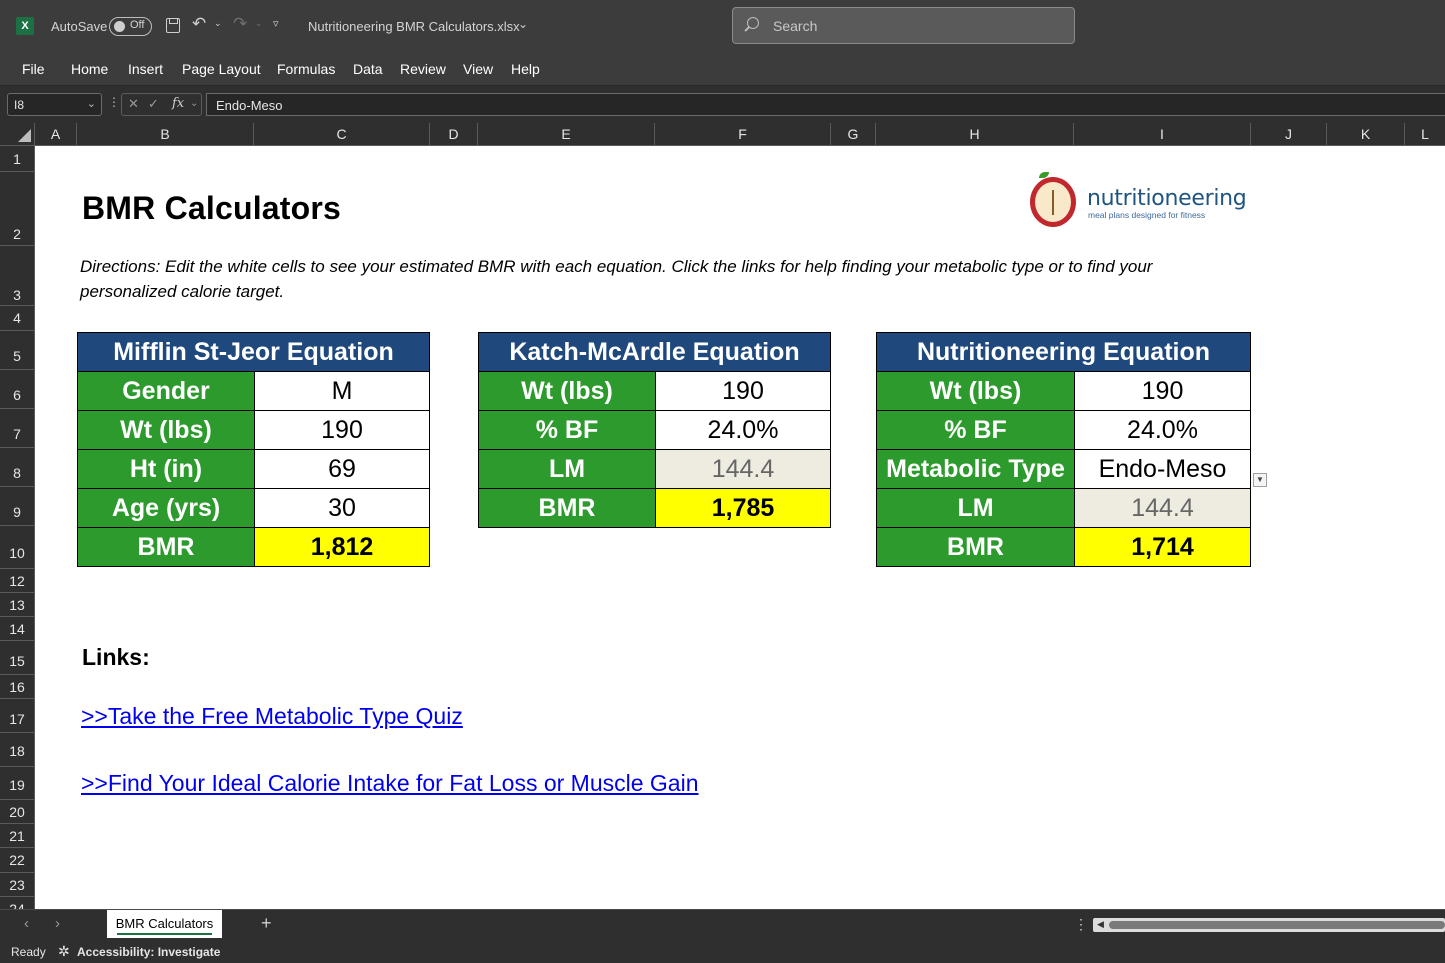  What do you see at coordinates (17, 885) in the screenshot?
I see `row-header: 23` at bounding box center [17, 885].